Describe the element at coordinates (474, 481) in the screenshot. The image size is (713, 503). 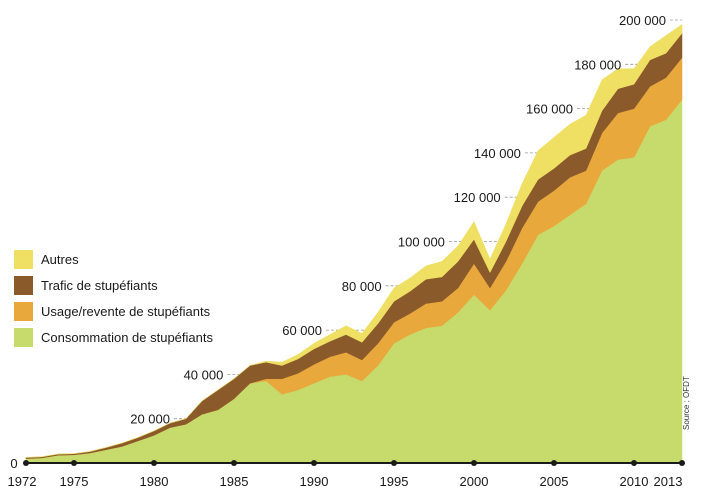
I see `x-tick-label: 2000` at that location.